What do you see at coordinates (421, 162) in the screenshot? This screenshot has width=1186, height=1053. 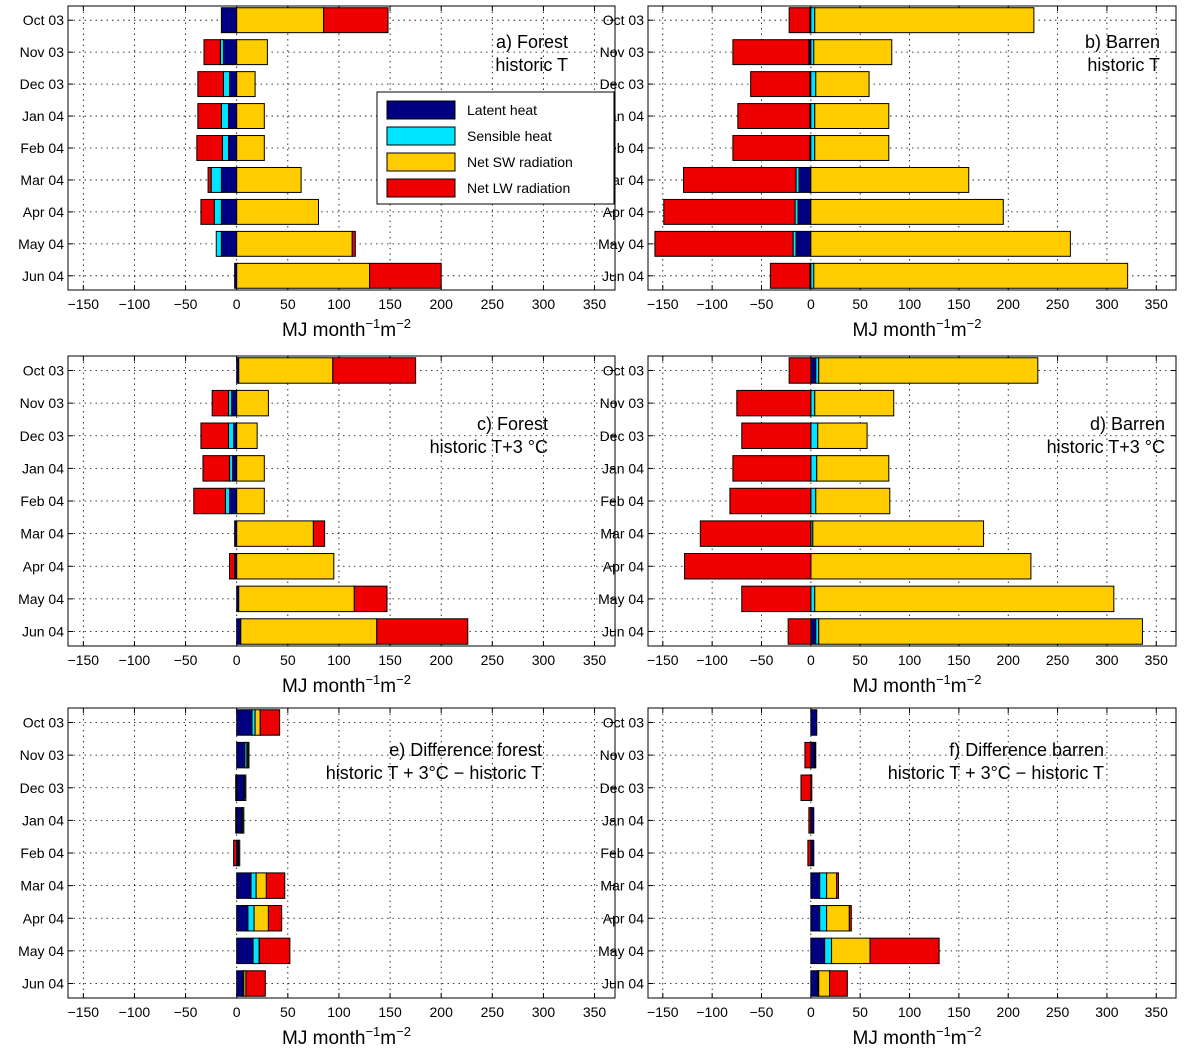 I see `legend-swatch` at bounding box center [421, 162].